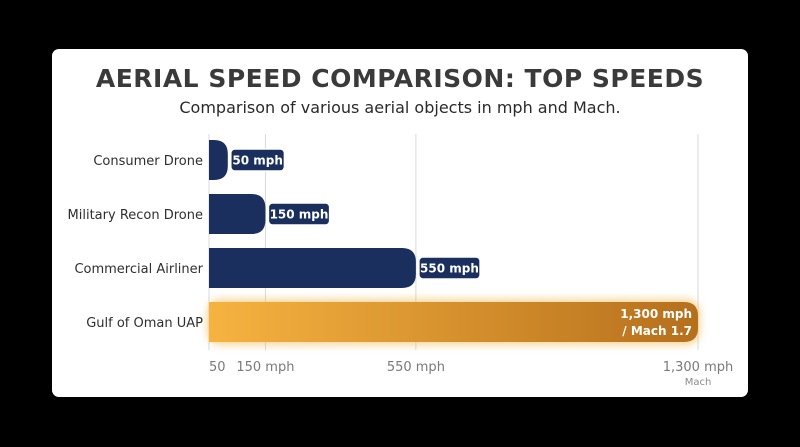 The height and width of the screenshot is (447, 800). I want to click on category-label-gulf-of-oman-uap: Gulf of Oman UAP, so click(144, 323).